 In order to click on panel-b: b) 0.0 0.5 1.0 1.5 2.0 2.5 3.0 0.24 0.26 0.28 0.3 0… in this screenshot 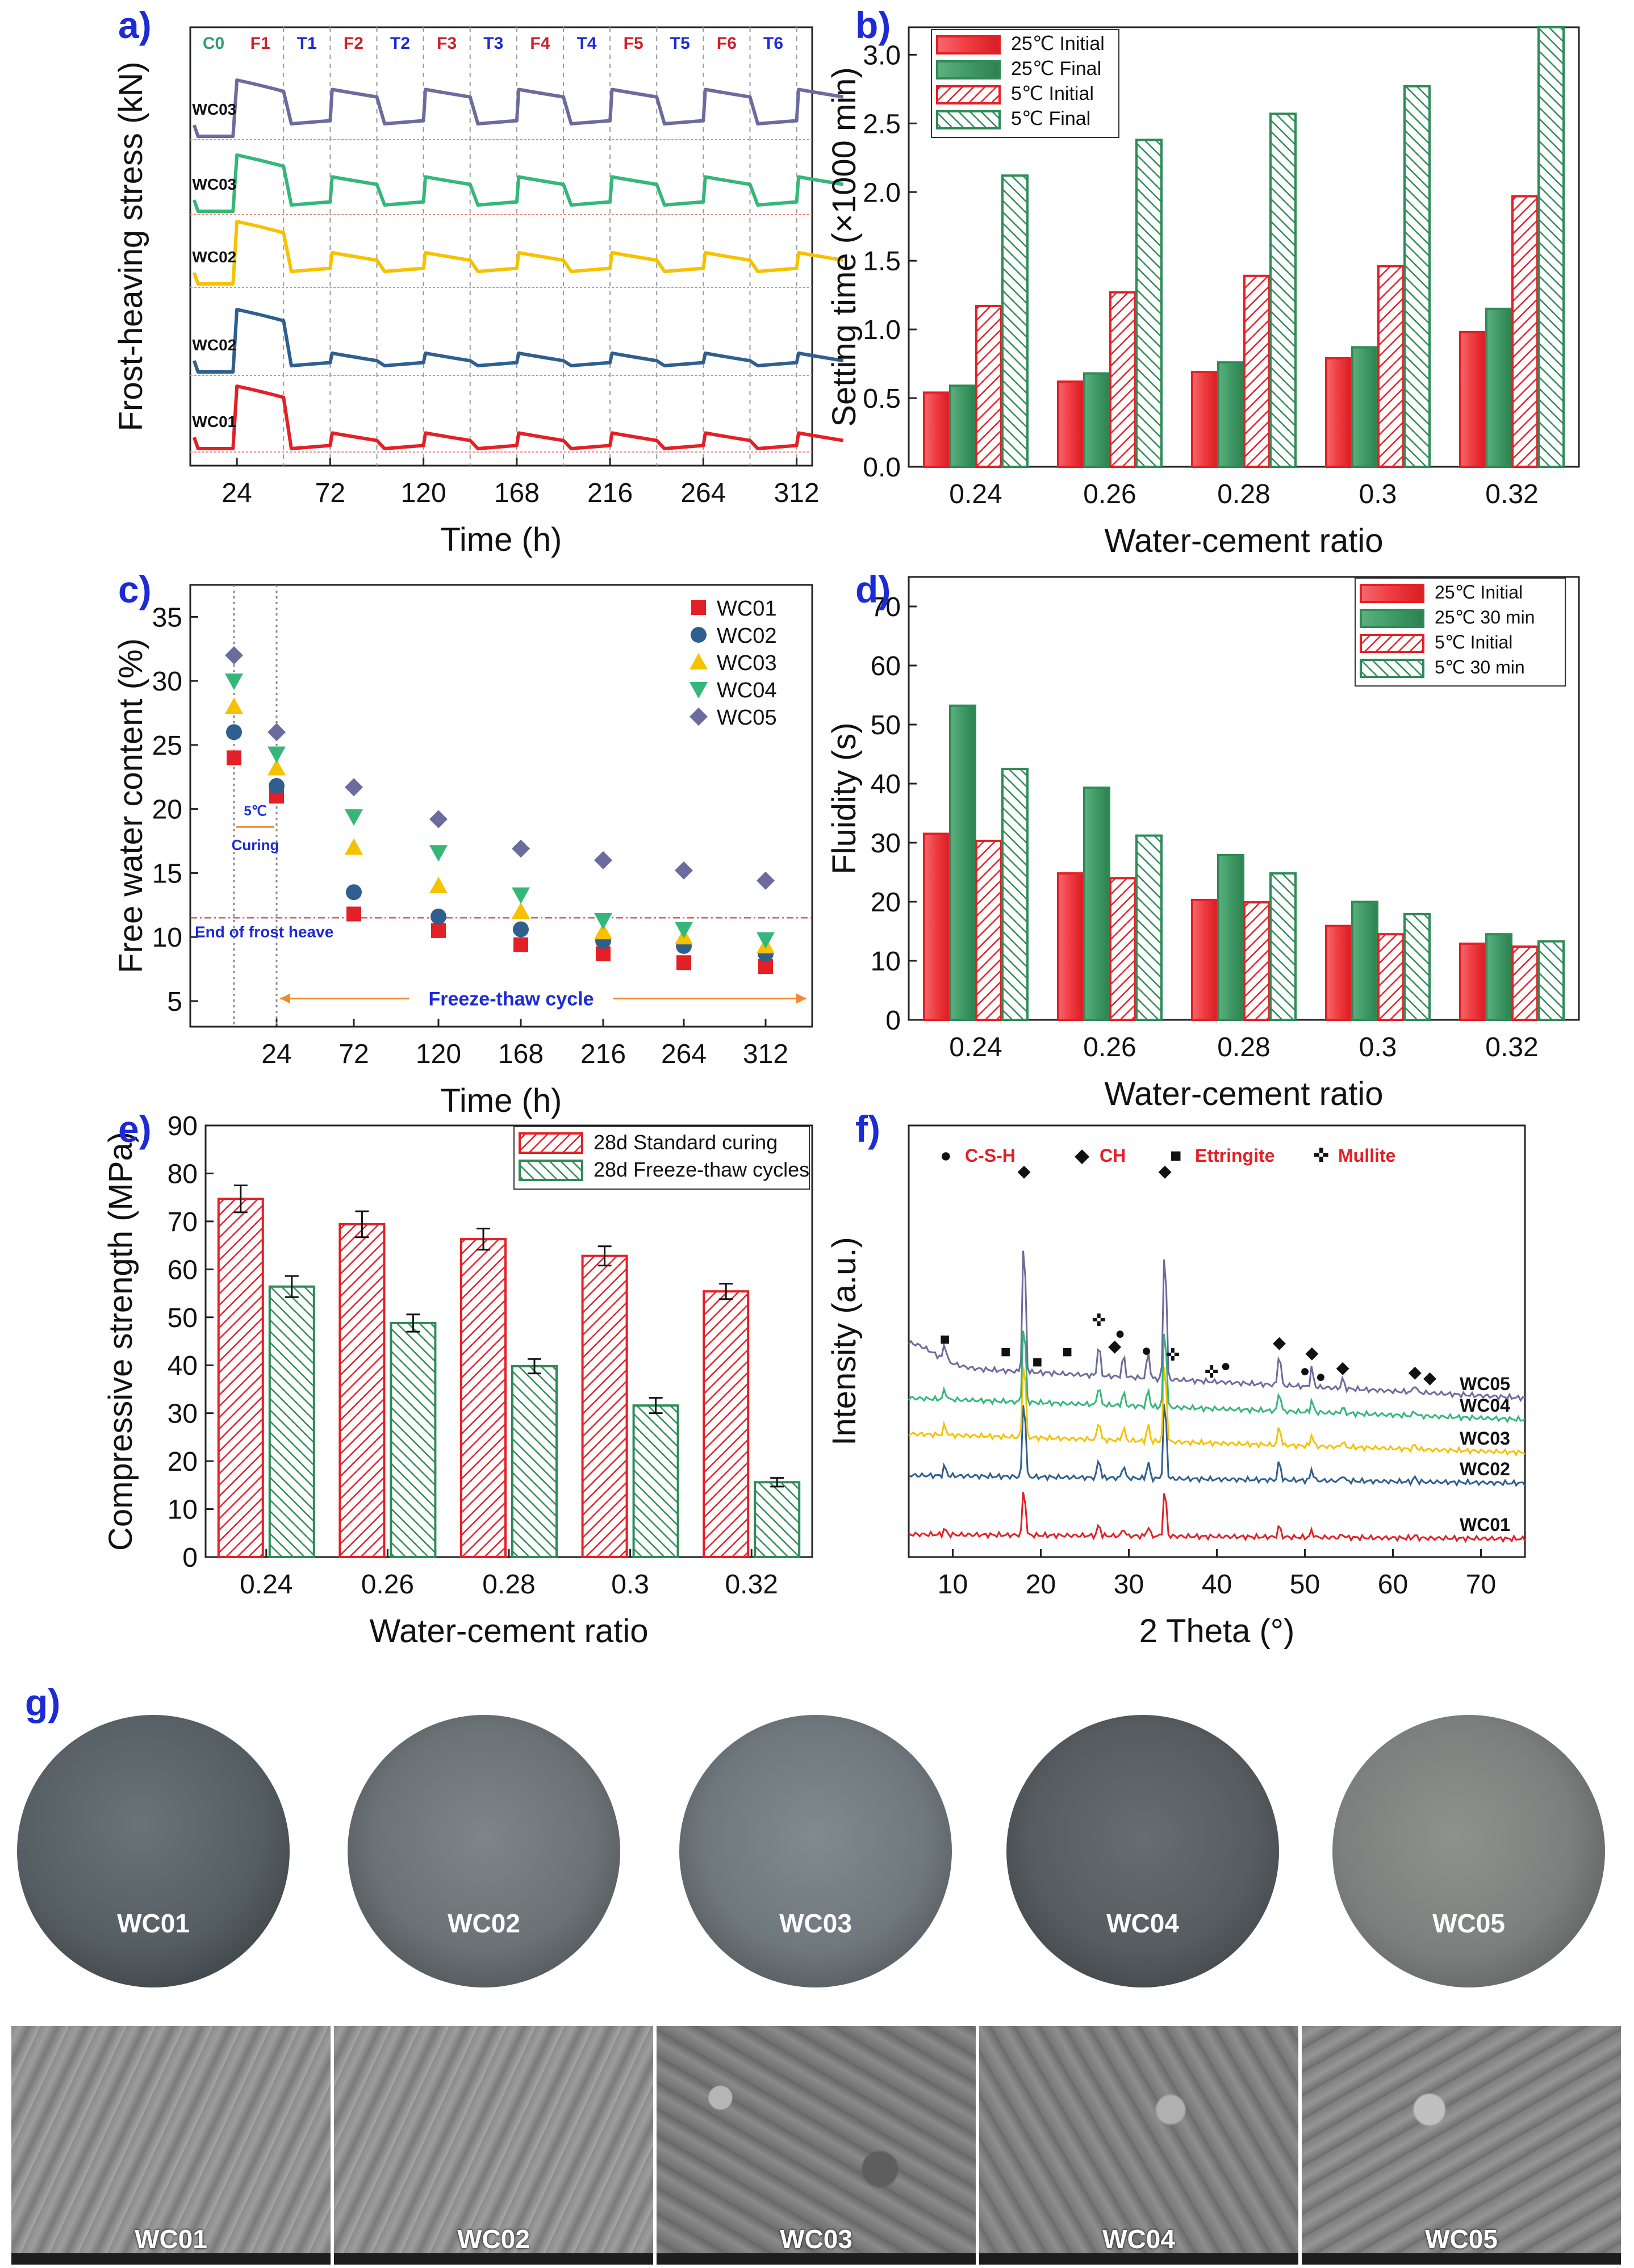, I will do `click(1229, 284)`.